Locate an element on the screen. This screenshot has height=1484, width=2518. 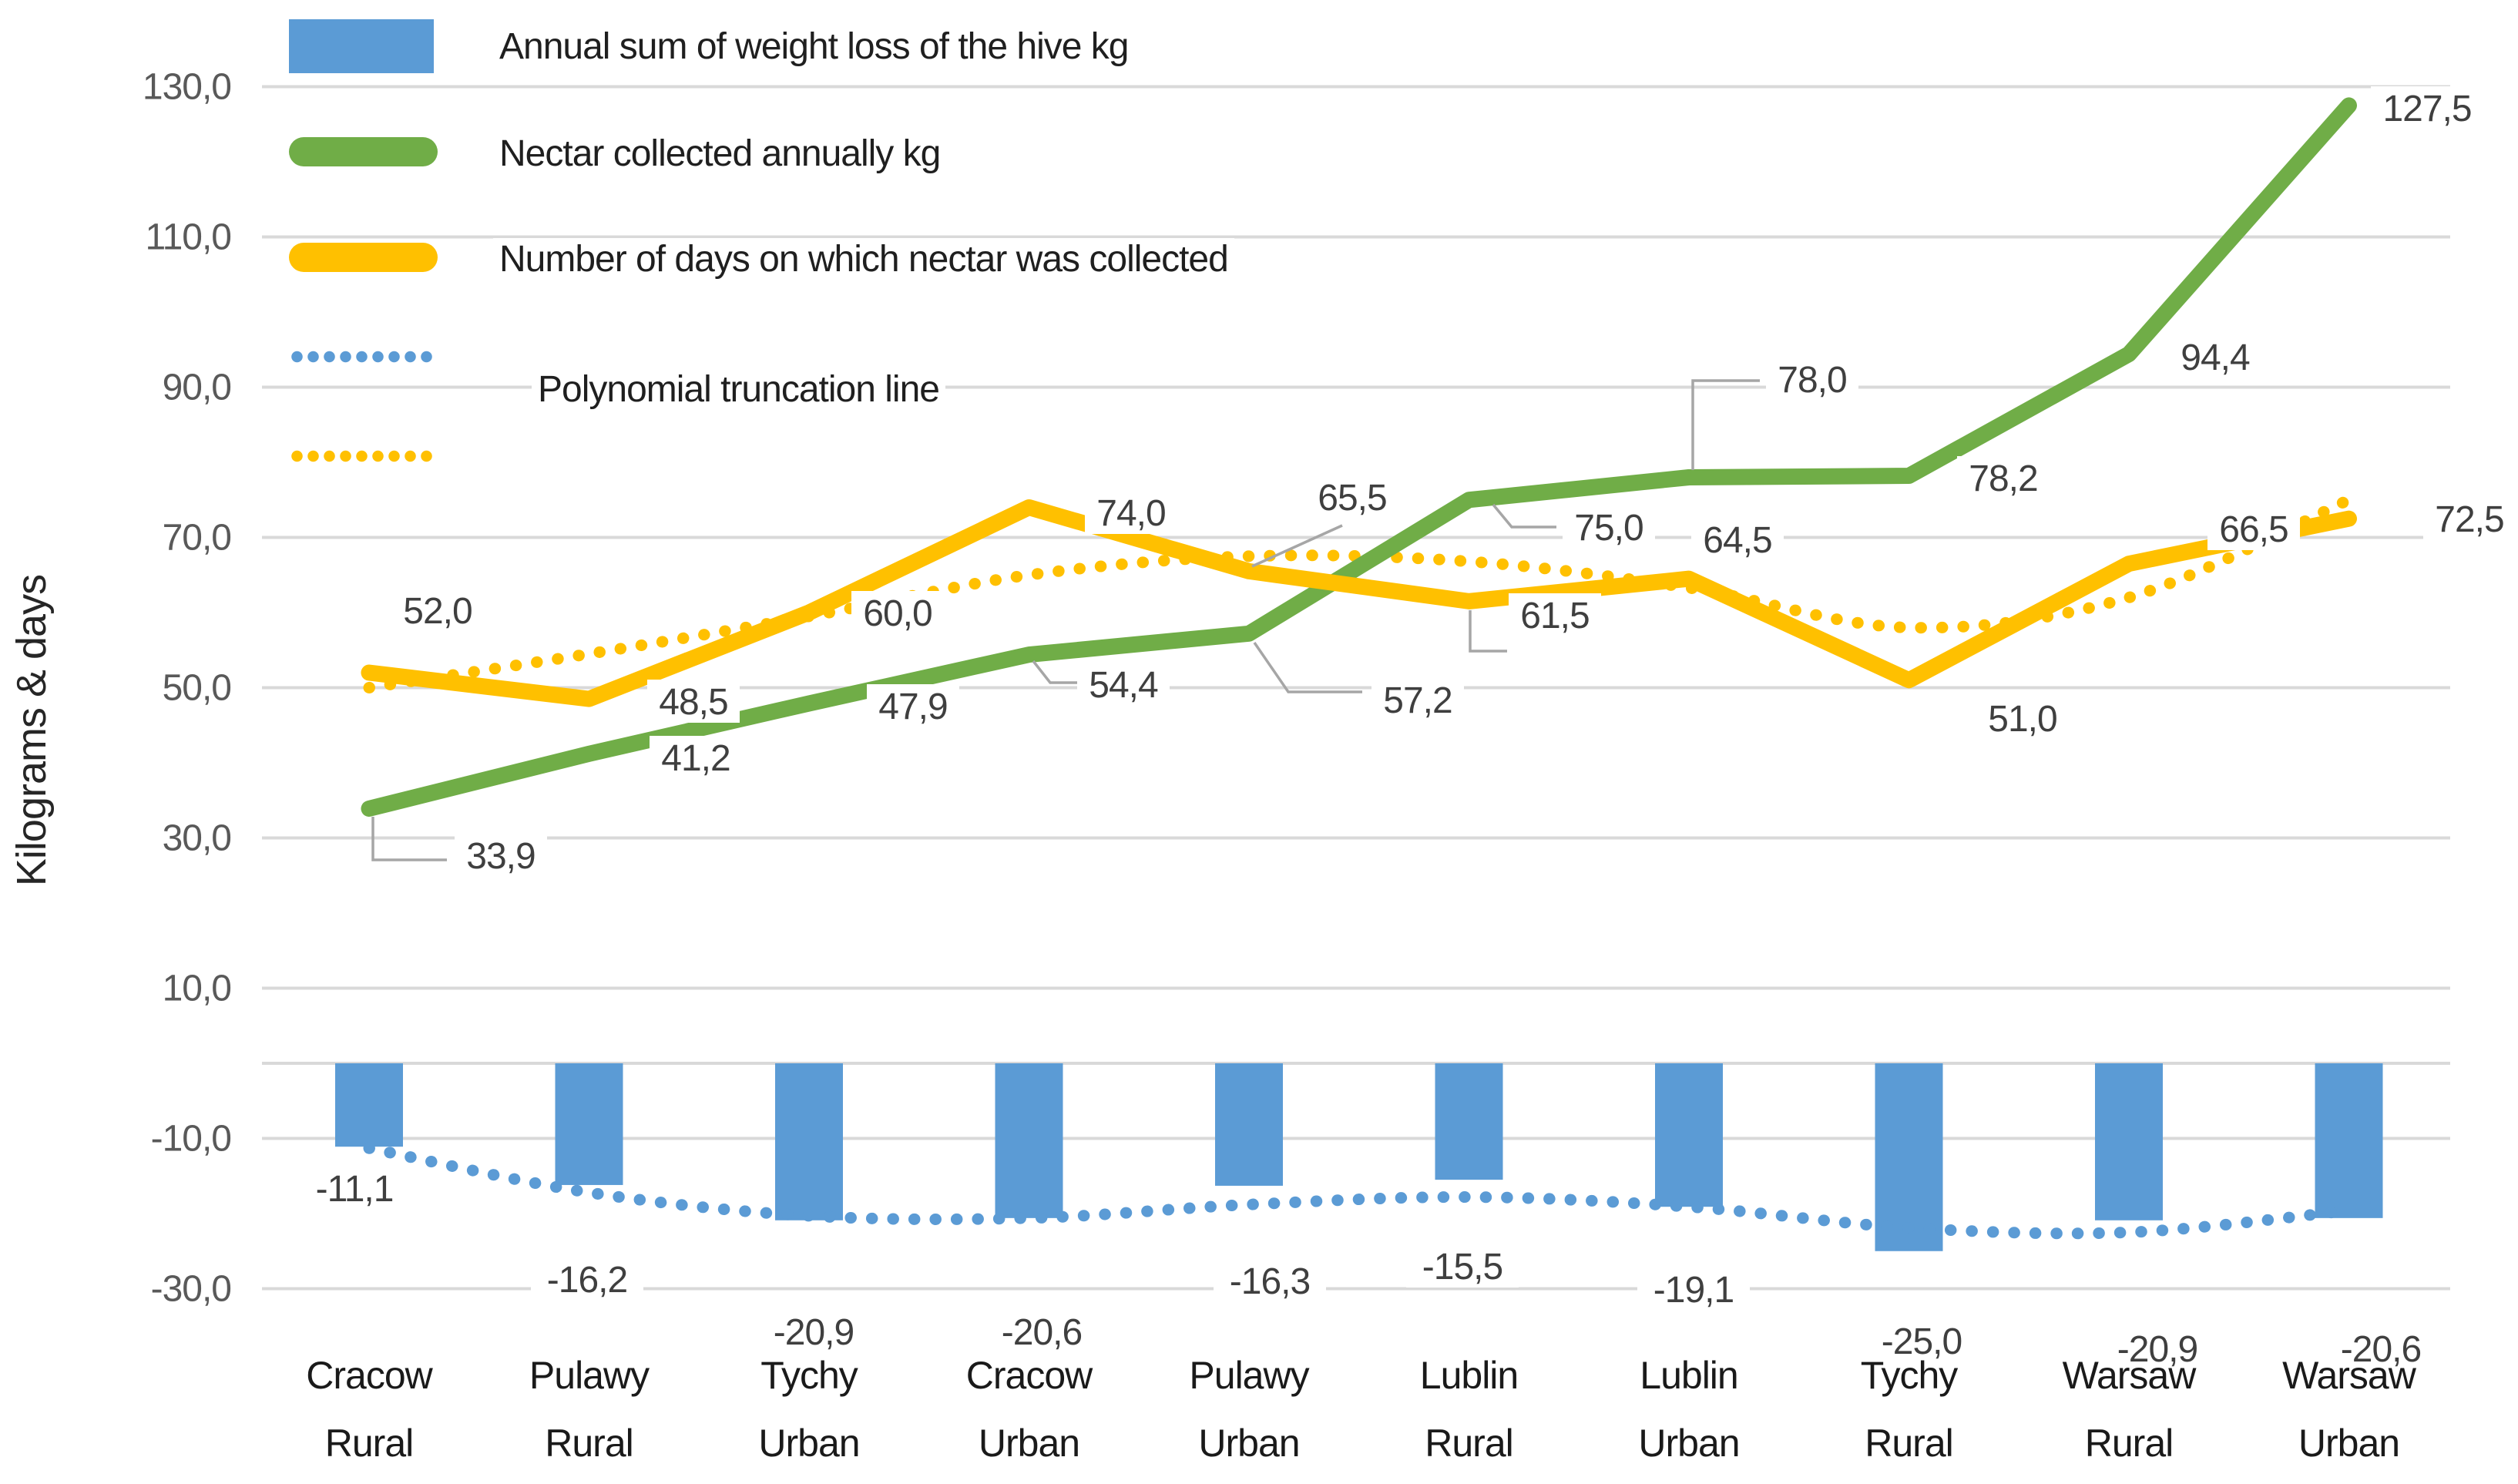
line-days is located at coordinates (1359, 603).